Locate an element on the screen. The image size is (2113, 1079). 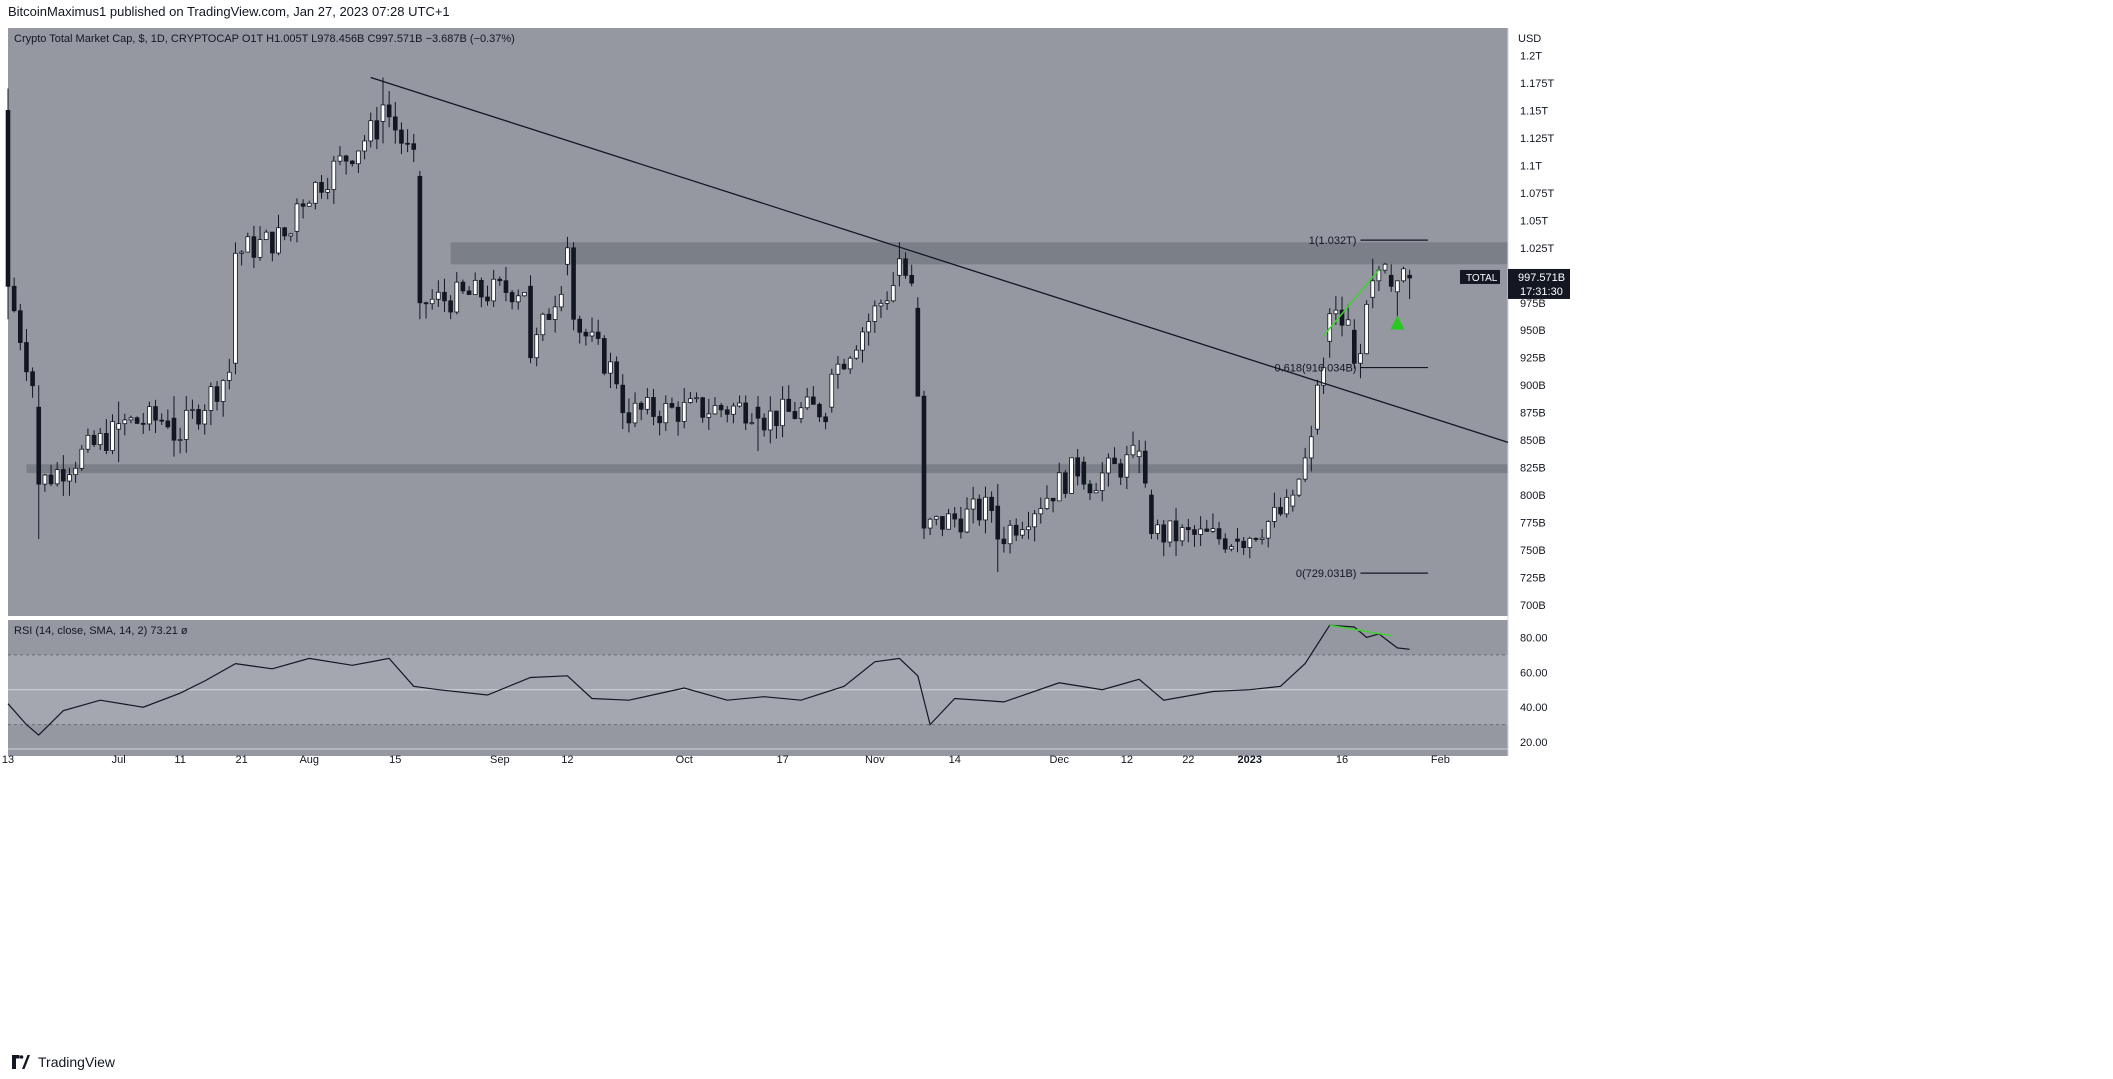
y-tick-label: 1.1T is located at coordinates (1531, 166).